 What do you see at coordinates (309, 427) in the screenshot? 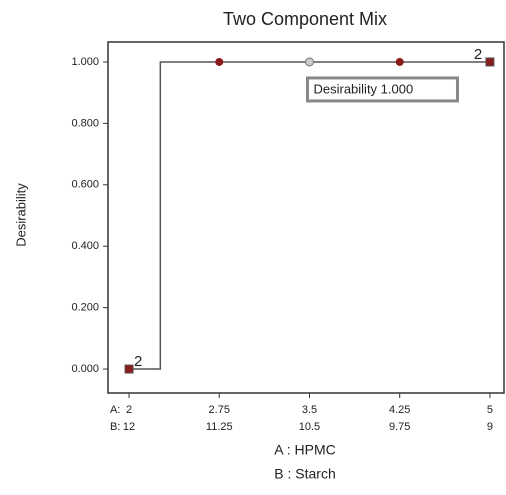
I see `x-tick-label-b: 10.5` at bounding box center [309, 427].